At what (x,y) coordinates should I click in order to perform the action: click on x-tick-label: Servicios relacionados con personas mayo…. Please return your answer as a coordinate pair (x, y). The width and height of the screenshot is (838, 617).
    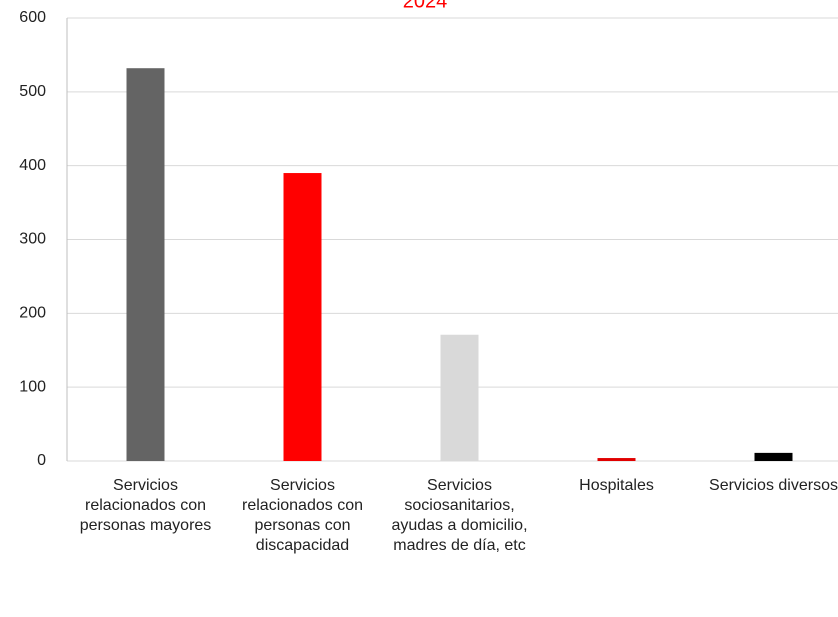
    Looking at the image, I should click on (145, 505).